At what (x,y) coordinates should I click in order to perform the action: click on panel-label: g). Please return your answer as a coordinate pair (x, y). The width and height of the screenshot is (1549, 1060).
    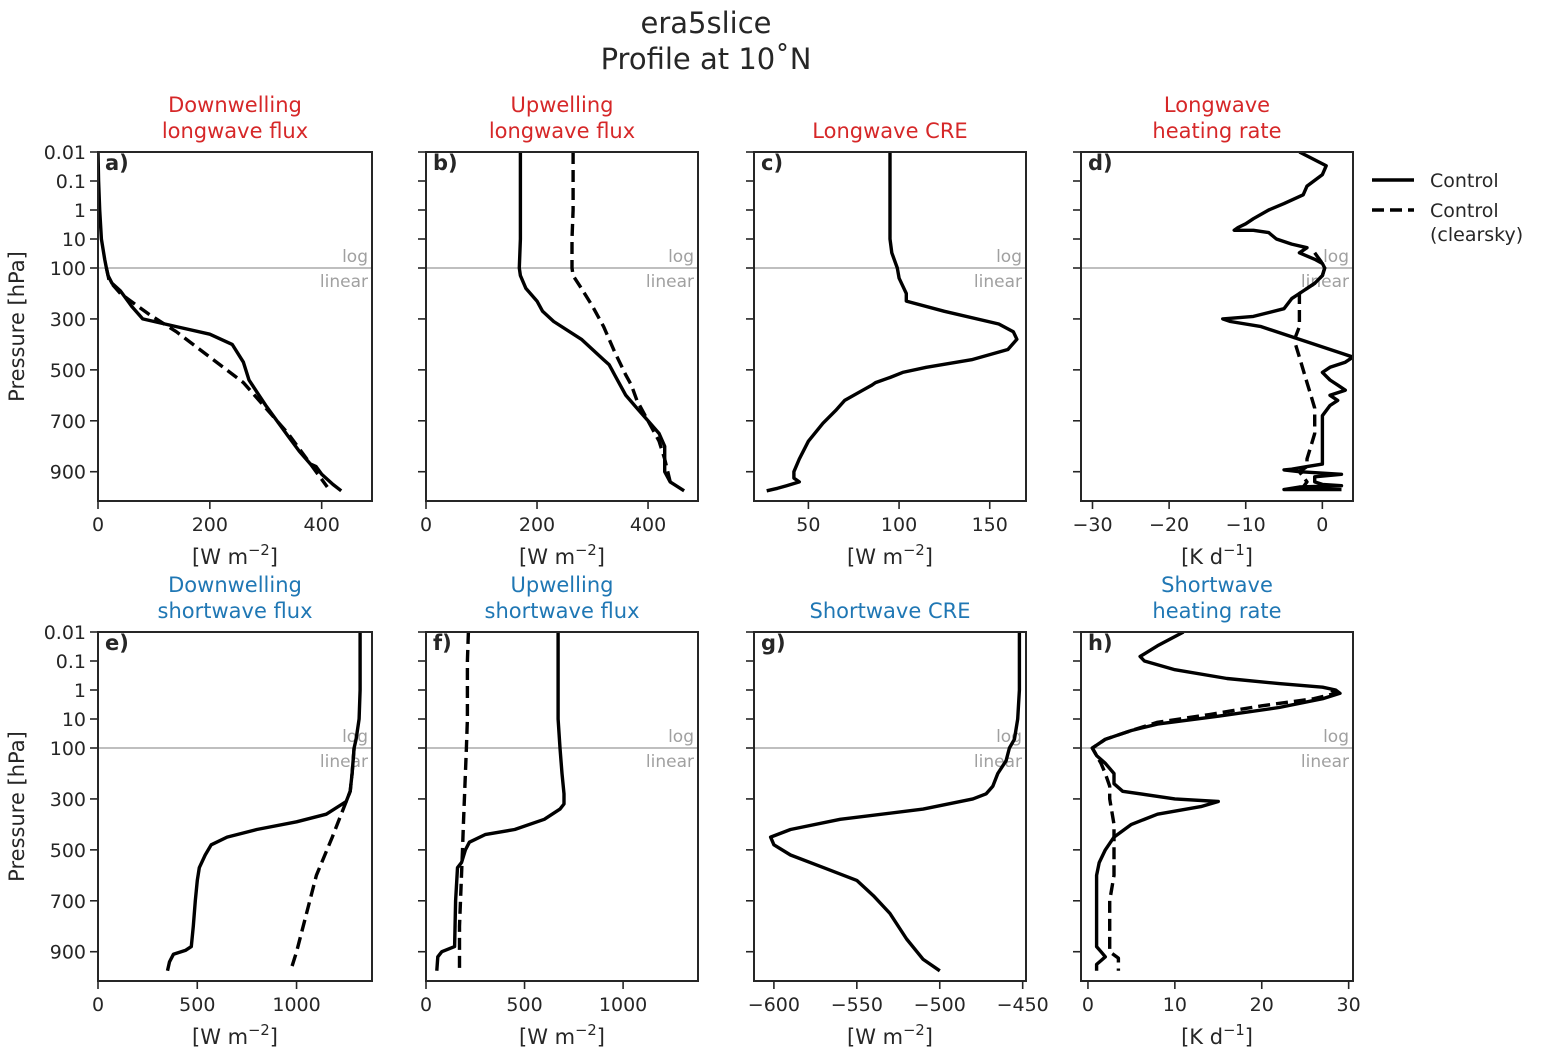
    Looking at the image, I should click on (773, 643).